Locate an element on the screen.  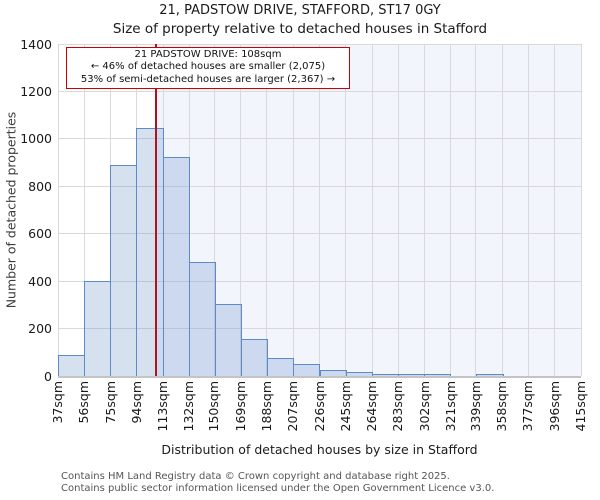
x-tick-label: 207sqm is located at coordinates (293, 406).